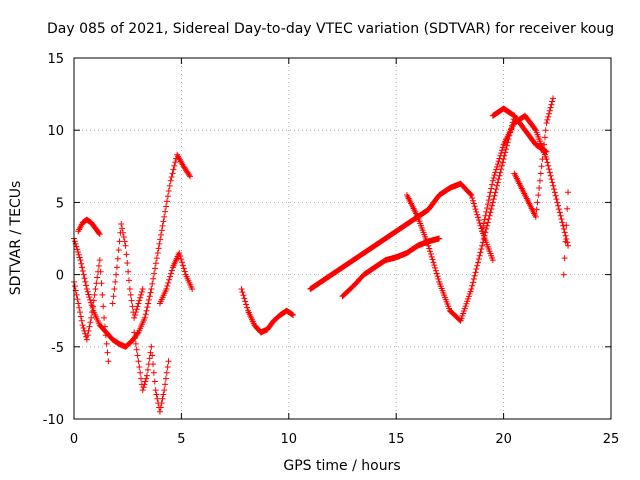 The height and width of the screenshot is (480, 640). What do you see at coordinates (341, 466) in the screenshot?
I see `x-axis-label: GPS time / hours` at bounding box center [341, 466].